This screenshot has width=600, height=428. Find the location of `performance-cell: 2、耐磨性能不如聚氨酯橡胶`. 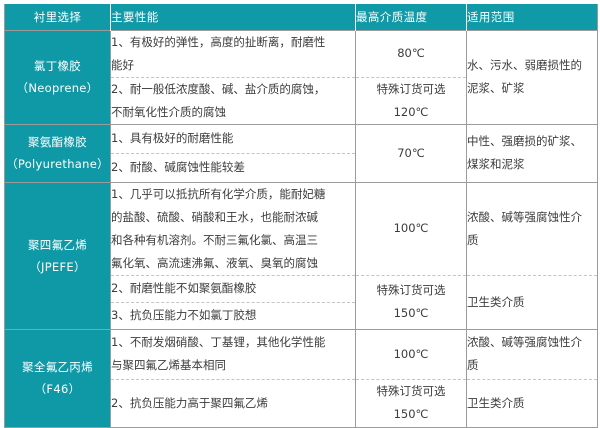

performance-cell: 2、耐磨性能不如聚氨酯橡胶 is located at coordinates (233, 288).